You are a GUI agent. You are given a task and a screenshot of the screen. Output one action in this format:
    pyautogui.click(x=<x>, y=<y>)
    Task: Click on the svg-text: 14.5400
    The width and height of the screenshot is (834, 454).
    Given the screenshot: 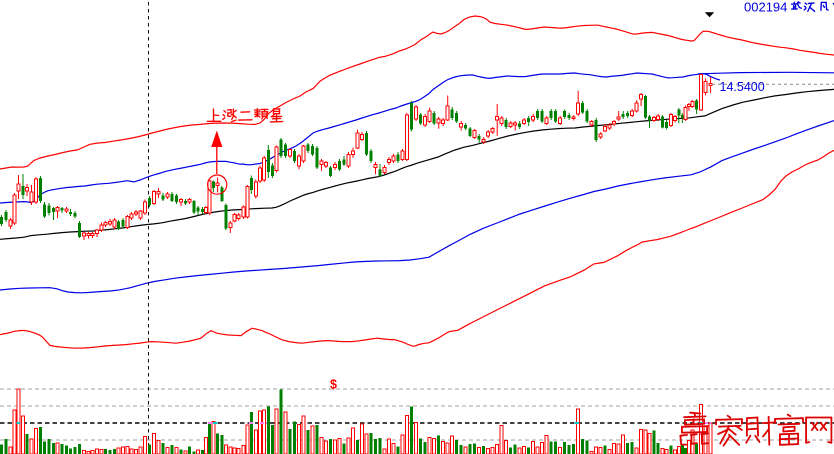 What is the action you would take?
    pyautogui.click(x=742, y=87)
    